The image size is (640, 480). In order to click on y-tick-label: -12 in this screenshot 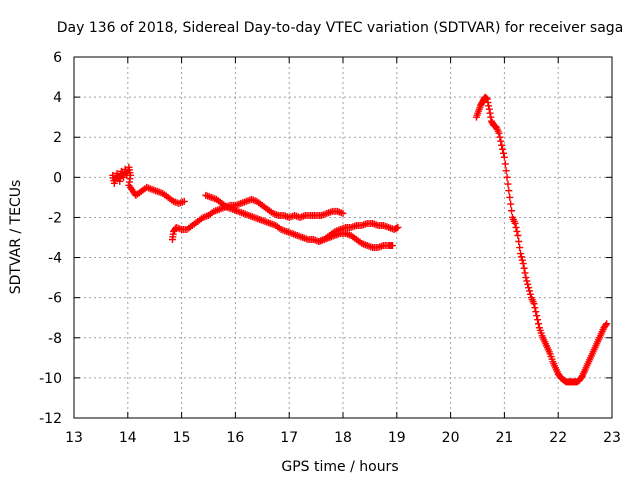, I will do `click(50, 419)`.